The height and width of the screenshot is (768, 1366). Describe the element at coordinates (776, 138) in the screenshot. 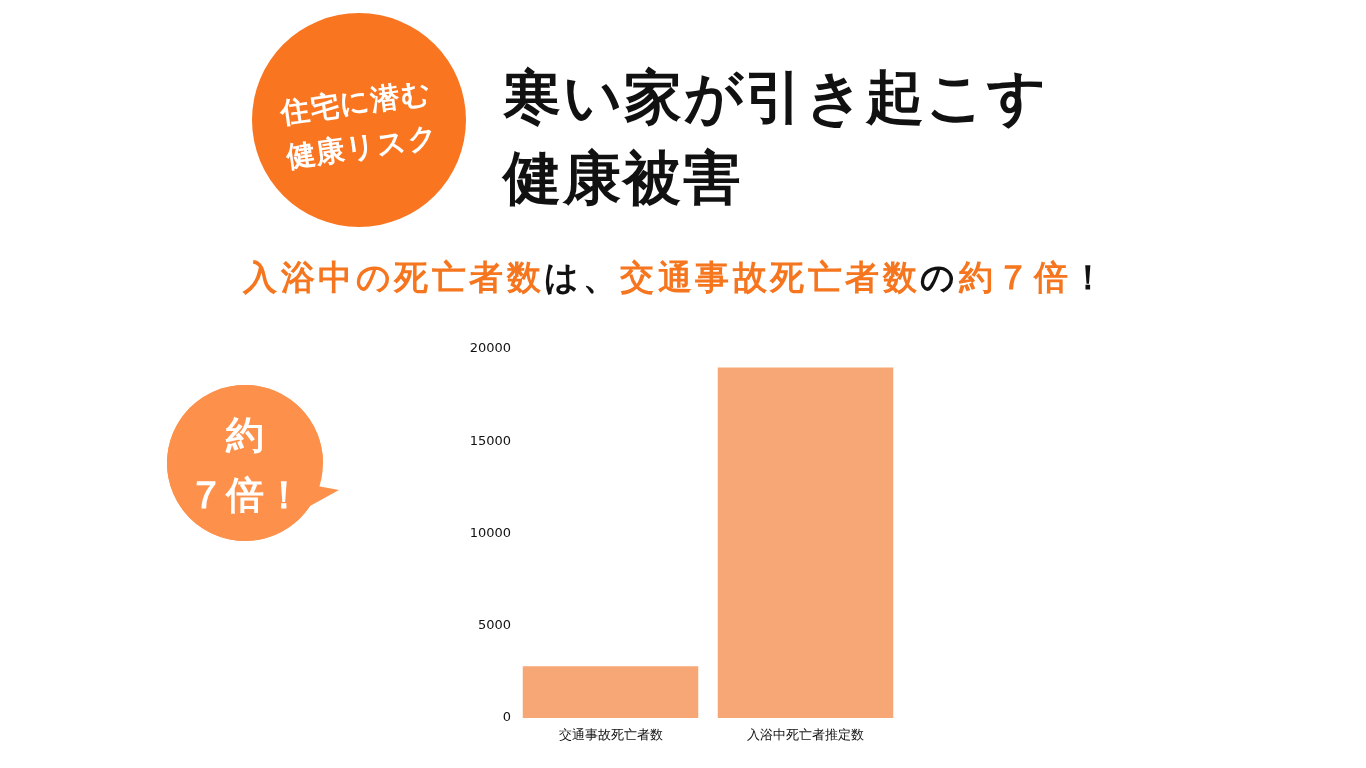

I see `chart-title: 寒い家が引き起こす健康被害` at that location.